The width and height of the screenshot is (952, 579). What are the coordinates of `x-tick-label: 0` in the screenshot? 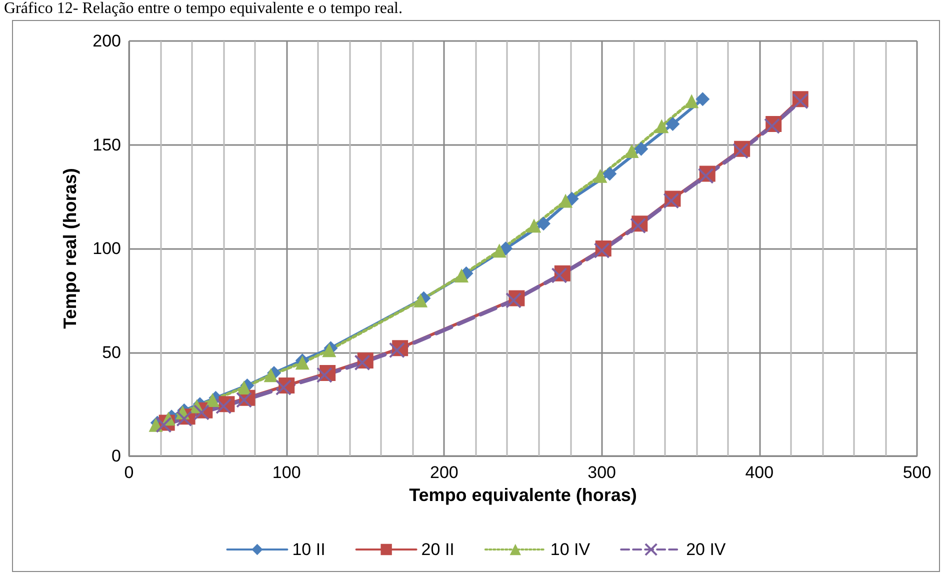 It's located at (129, 472).